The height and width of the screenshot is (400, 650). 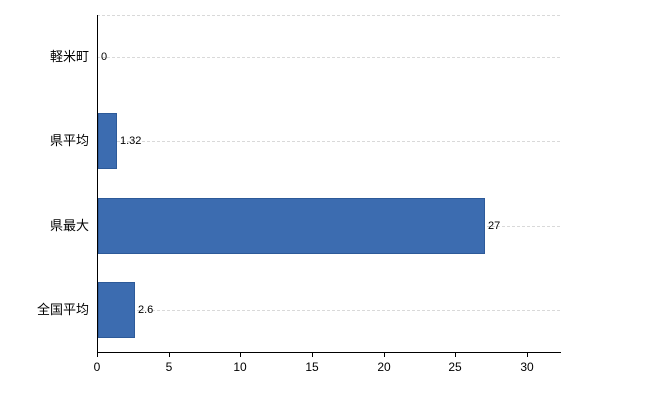 What do you see at coordinates (97, 183) in the screenshot?
I see `y-axis-line` at bounding box center [97, 183].